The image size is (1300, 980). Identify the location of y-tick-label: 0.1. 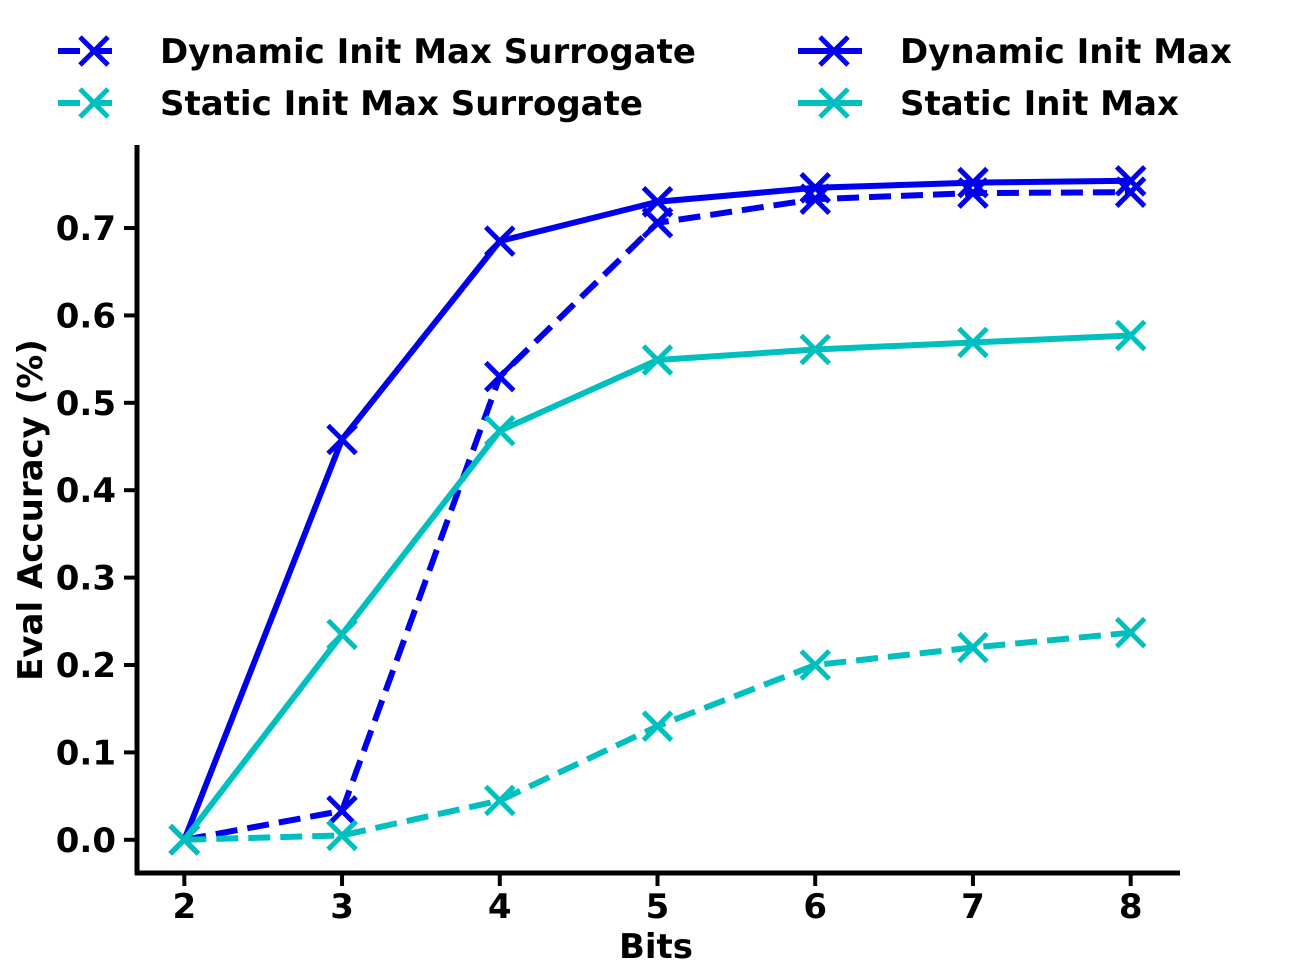
(86, 753).